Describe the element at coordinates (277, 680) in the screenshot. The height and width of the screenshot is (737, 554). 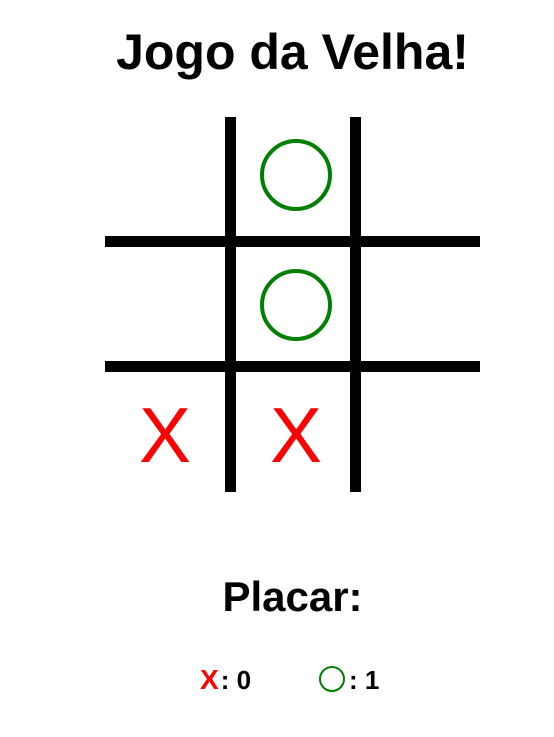
I see `scoreboard: X : 0 : 1` at that location.